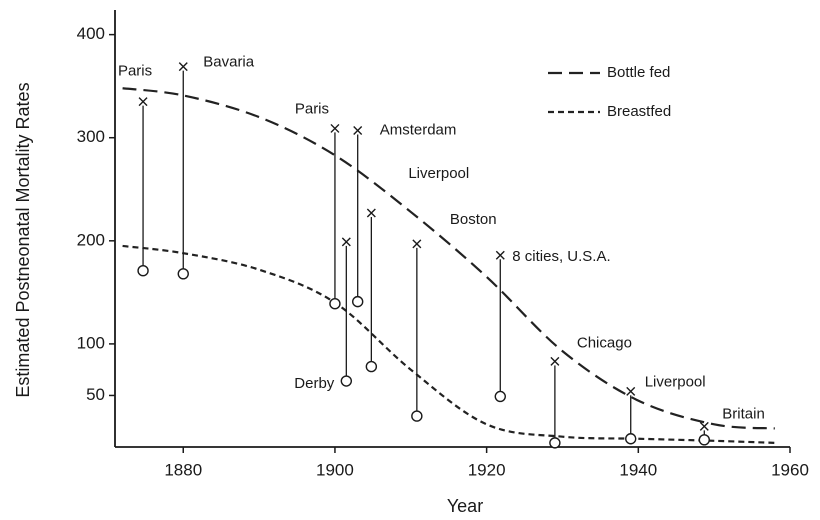 Image resolution: width=820 pixels, height=520 pixels. I want to click on y-tick-label: 100, so click(91, 342).